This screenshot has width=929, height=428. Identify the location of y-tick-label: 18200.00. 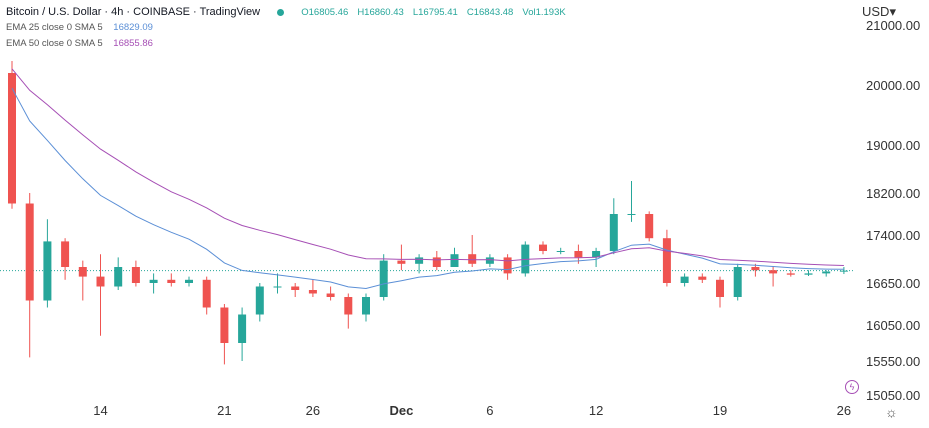
(893, 193).